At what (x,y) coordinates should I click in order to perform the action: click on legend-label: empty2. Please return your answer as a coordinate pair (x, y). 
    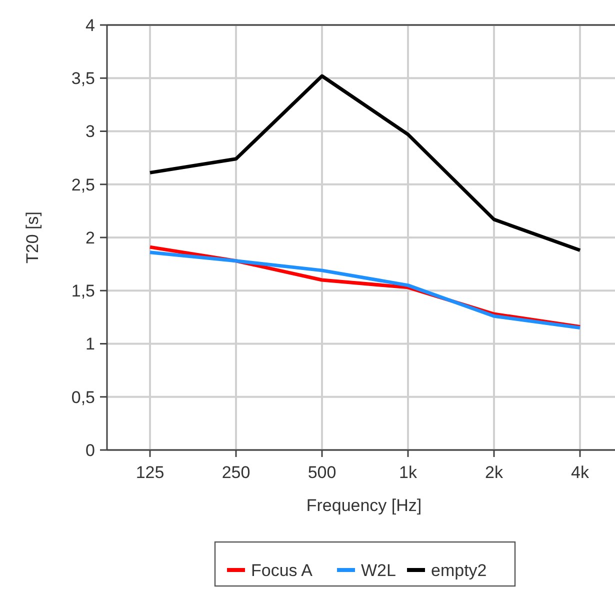
    Looking at the image, I should click on (459, 570).